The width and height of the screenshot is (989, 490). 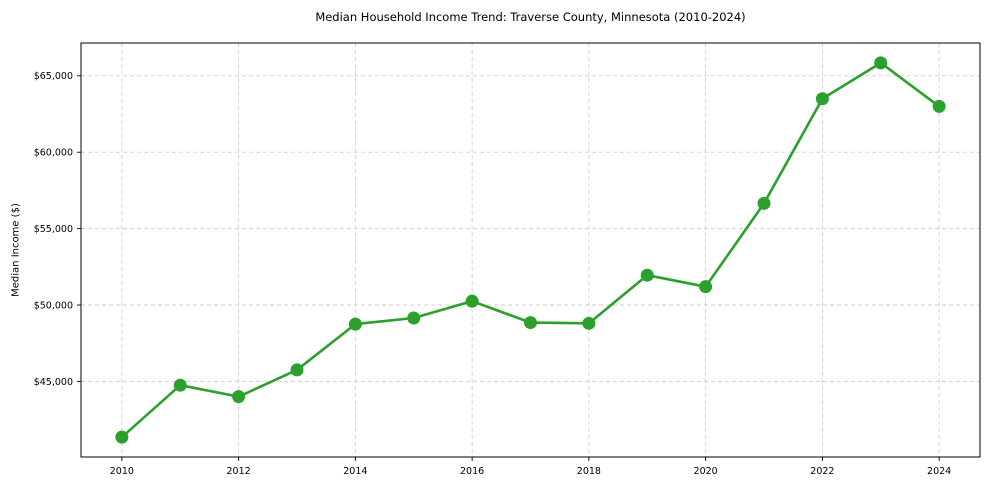 I want to click on x-tick-labels: 2010 2012 2014 2016 2018 2020 2022 2024, so click(x=530, y=471).